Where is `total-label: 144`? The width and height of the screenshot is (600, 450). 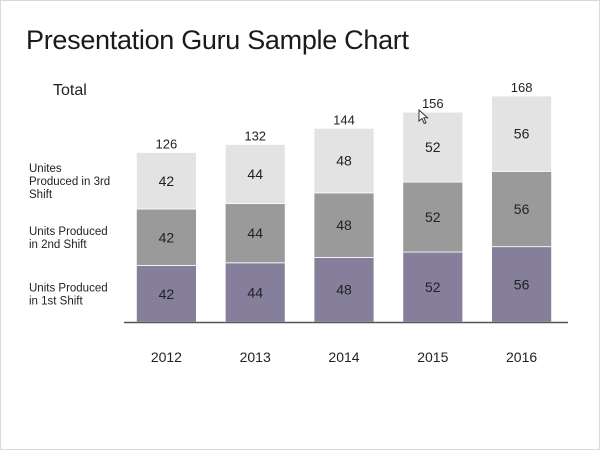
total-label: 144 is located at coordinates (344, 119).